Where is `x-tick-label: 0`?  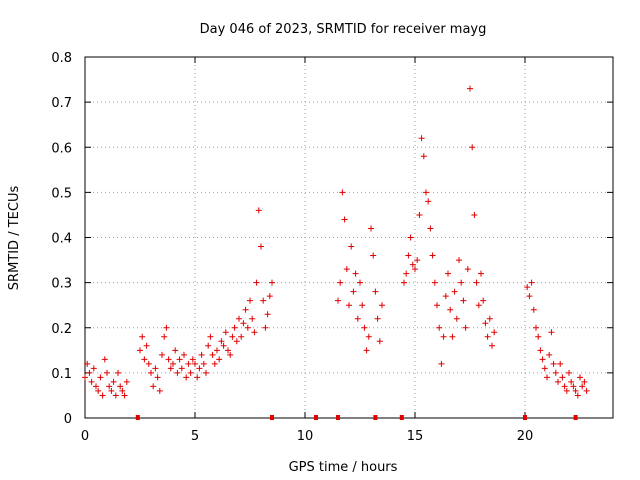
x-tick-label: 0 is located at coordinates (85, 436).